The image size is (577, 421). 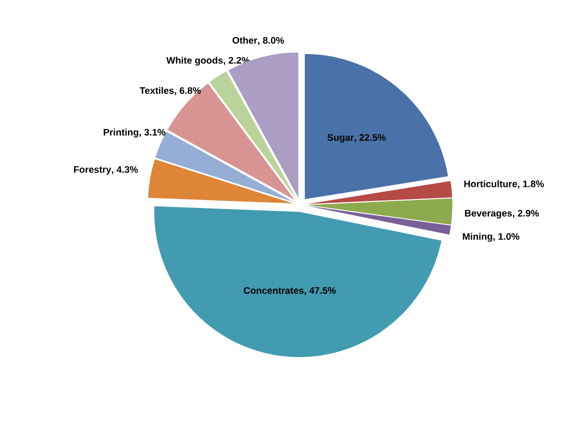 What do you see at coordinates (506, 237) in the screenshot?
I see `data-label: , 1.0%` at bounding box center [506, 237].